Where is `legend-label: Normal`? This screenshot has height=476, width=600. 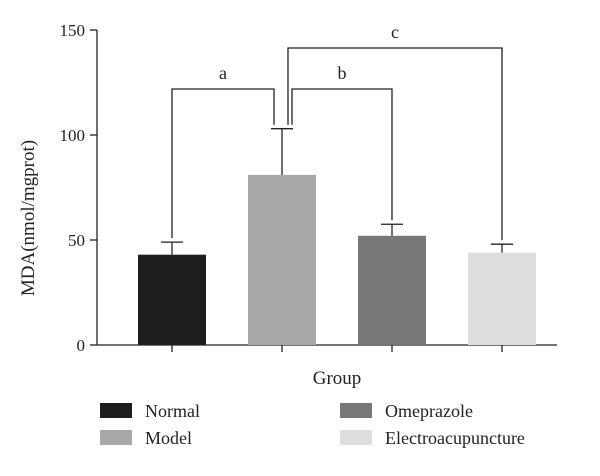 legend-label: Normal is located at coordinates (172, 411).